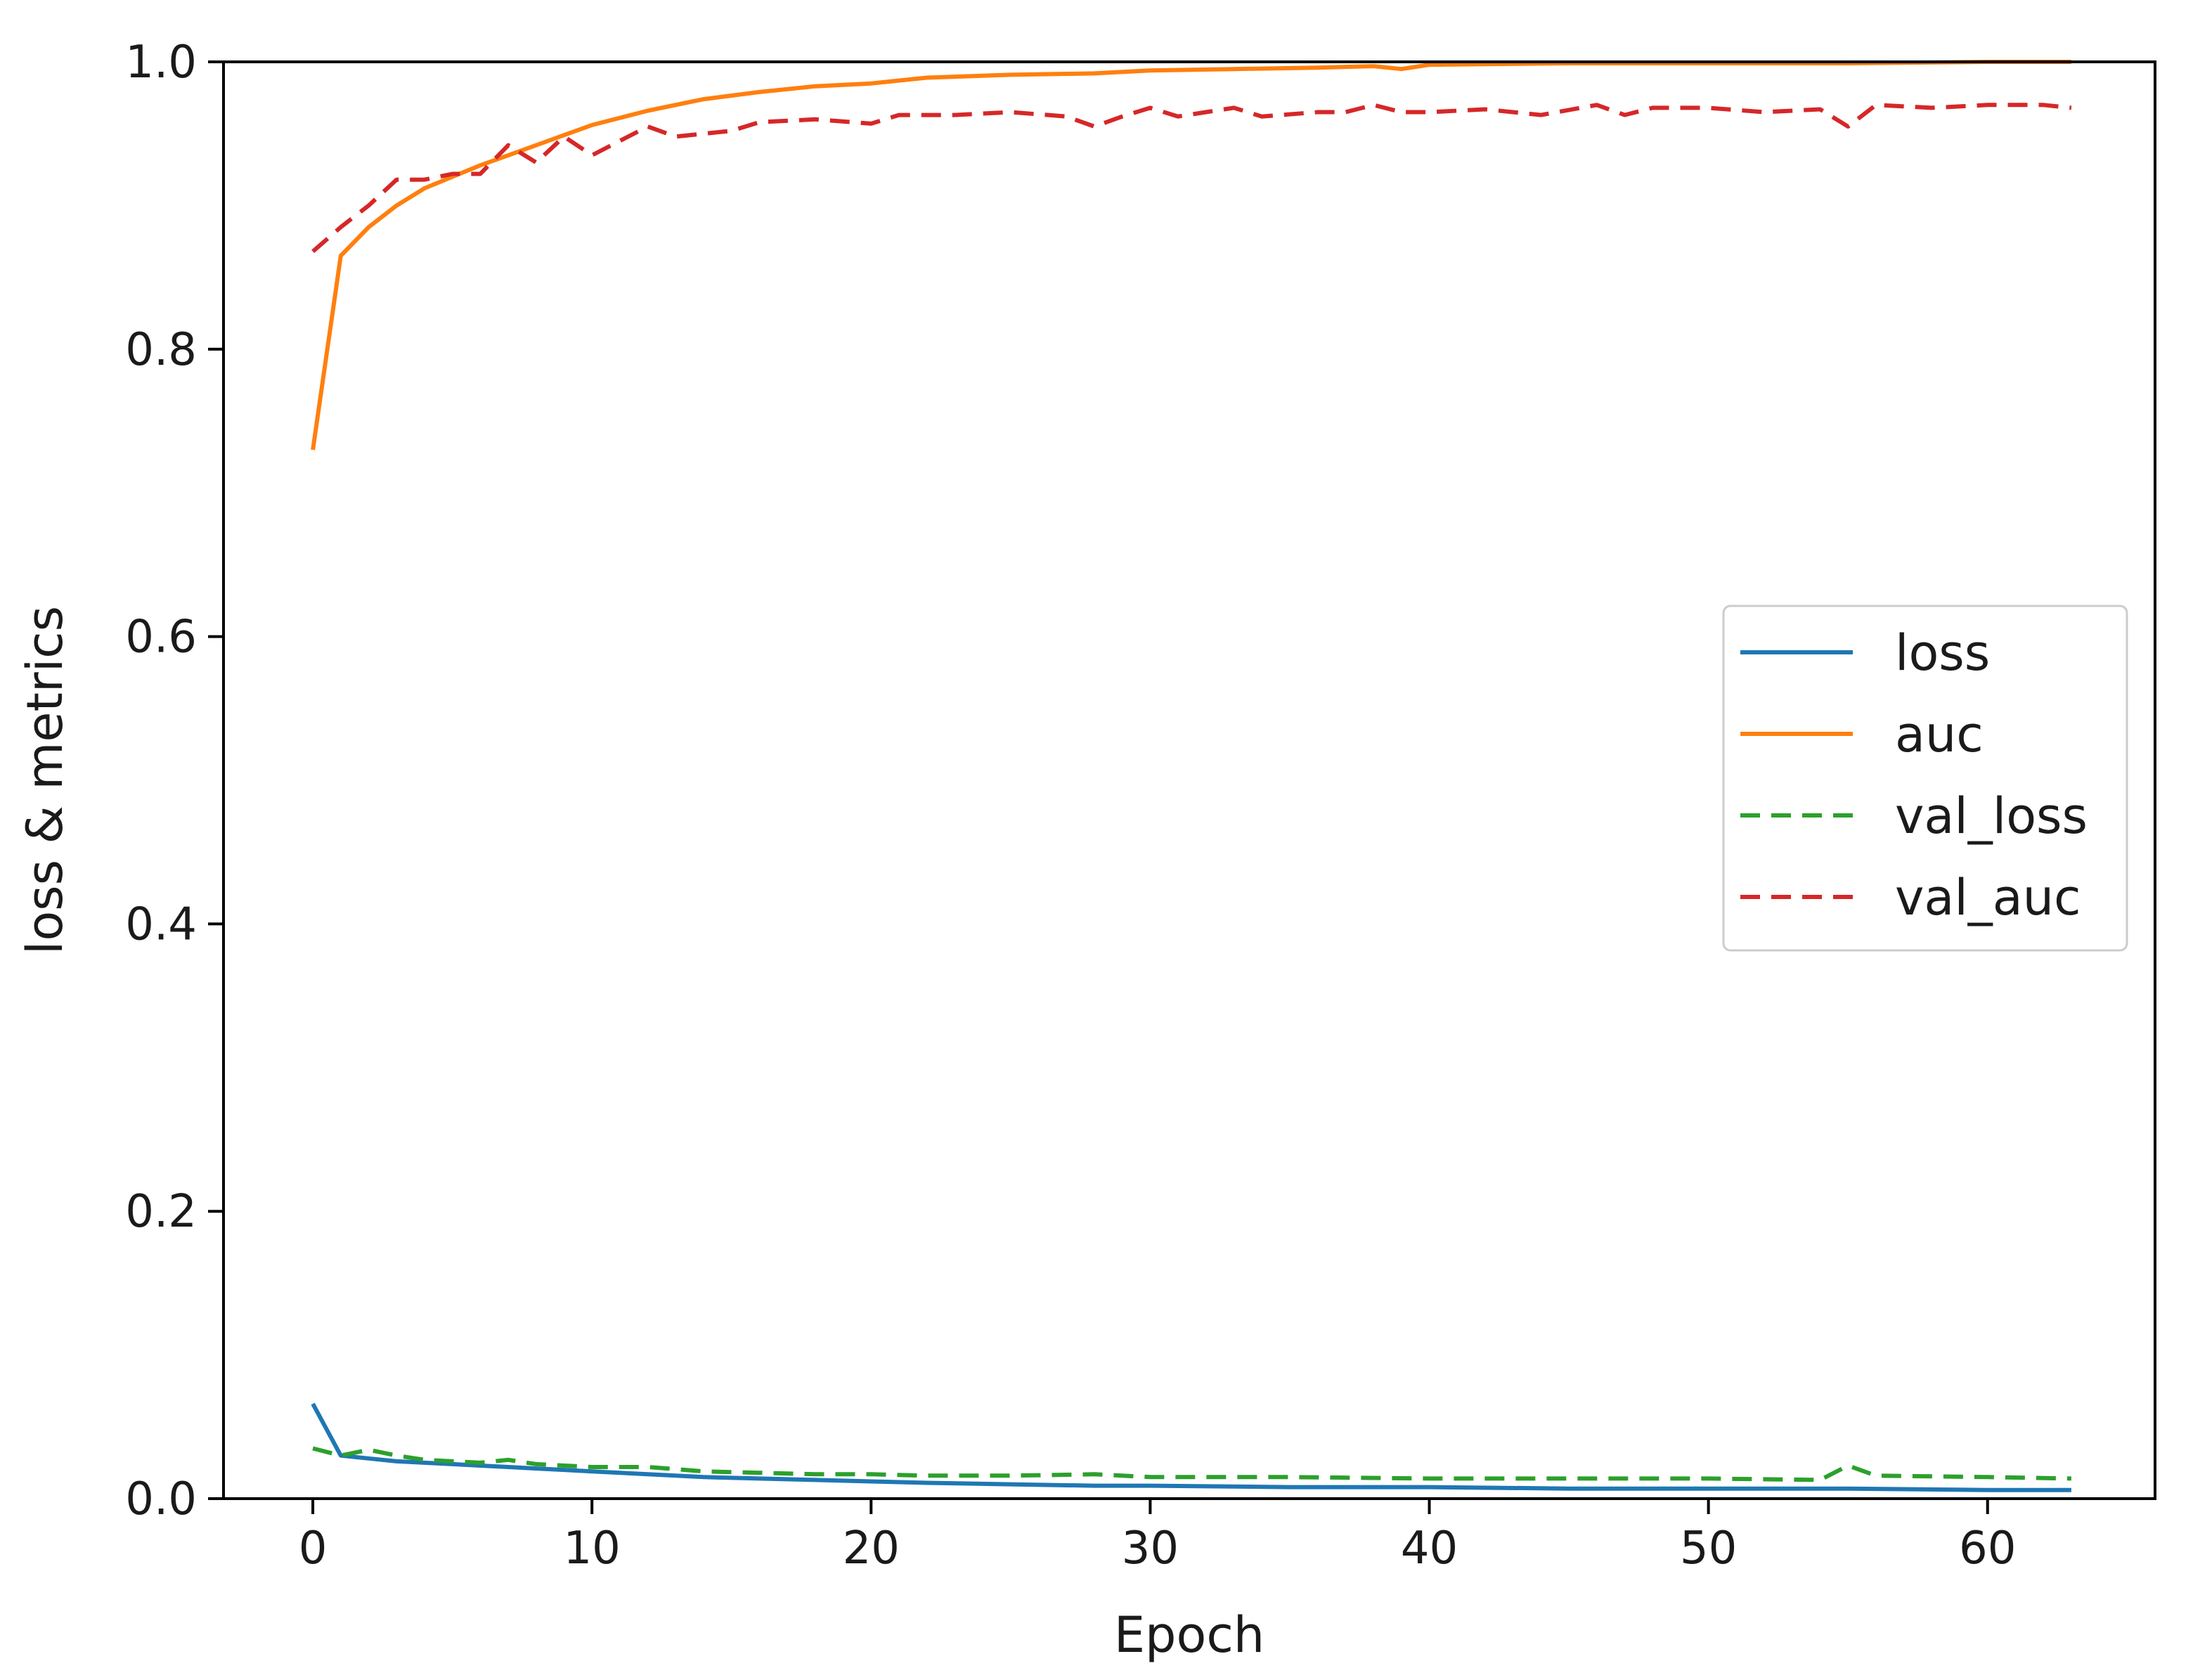 The width and height of the screenshot is (2193, 1680). Describe the element at coordinates (1191, 178) in the screenshot. I see `series-line-val-auc` at that location.